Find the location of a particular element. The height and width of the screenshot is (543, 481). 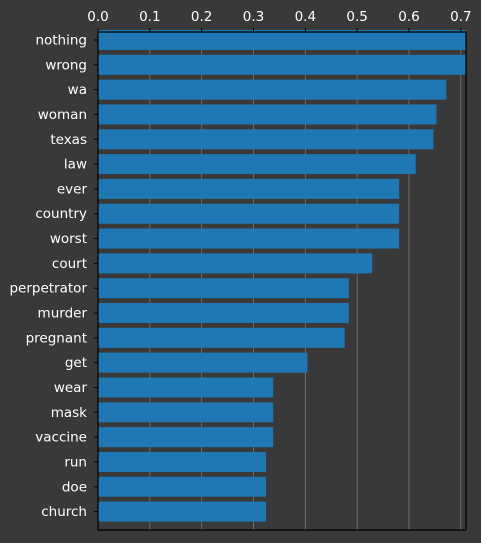

bar-court is located at coordinates (235, 263).